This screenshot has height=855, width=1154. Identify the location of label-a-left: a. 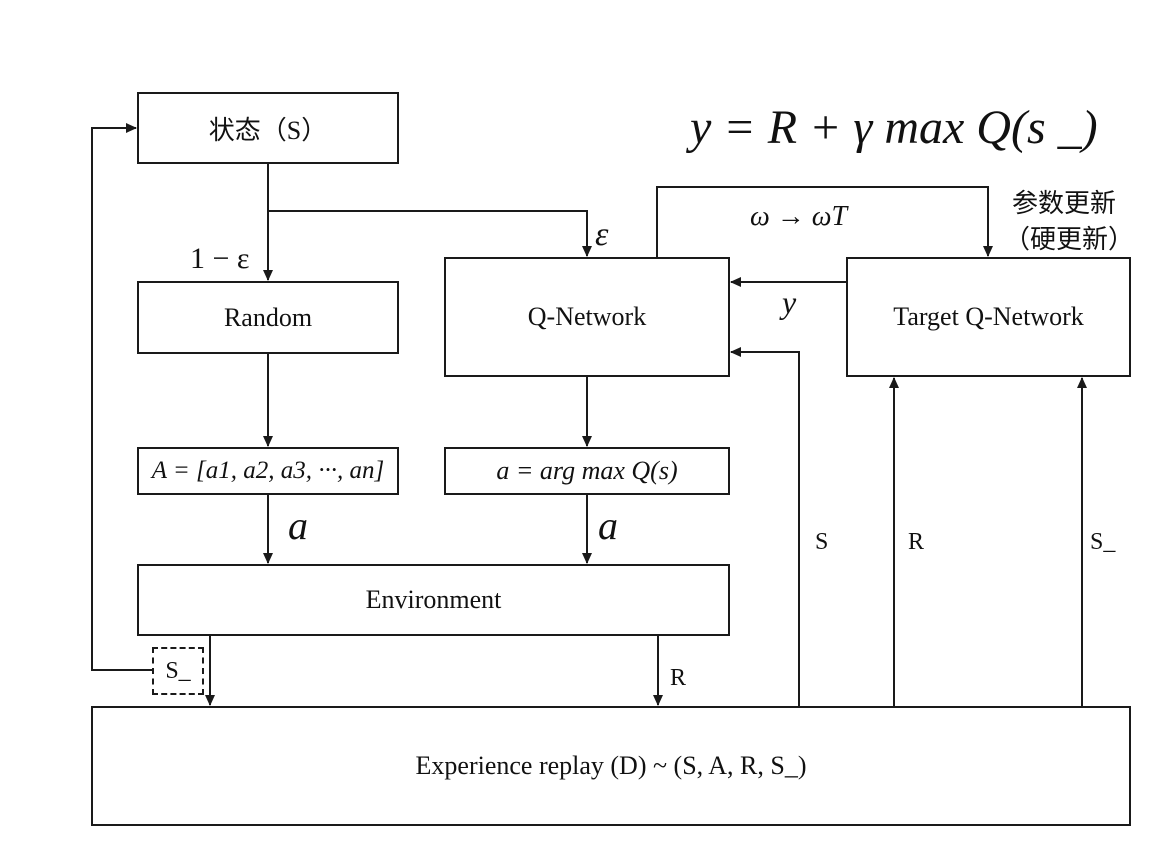
(298, 525).